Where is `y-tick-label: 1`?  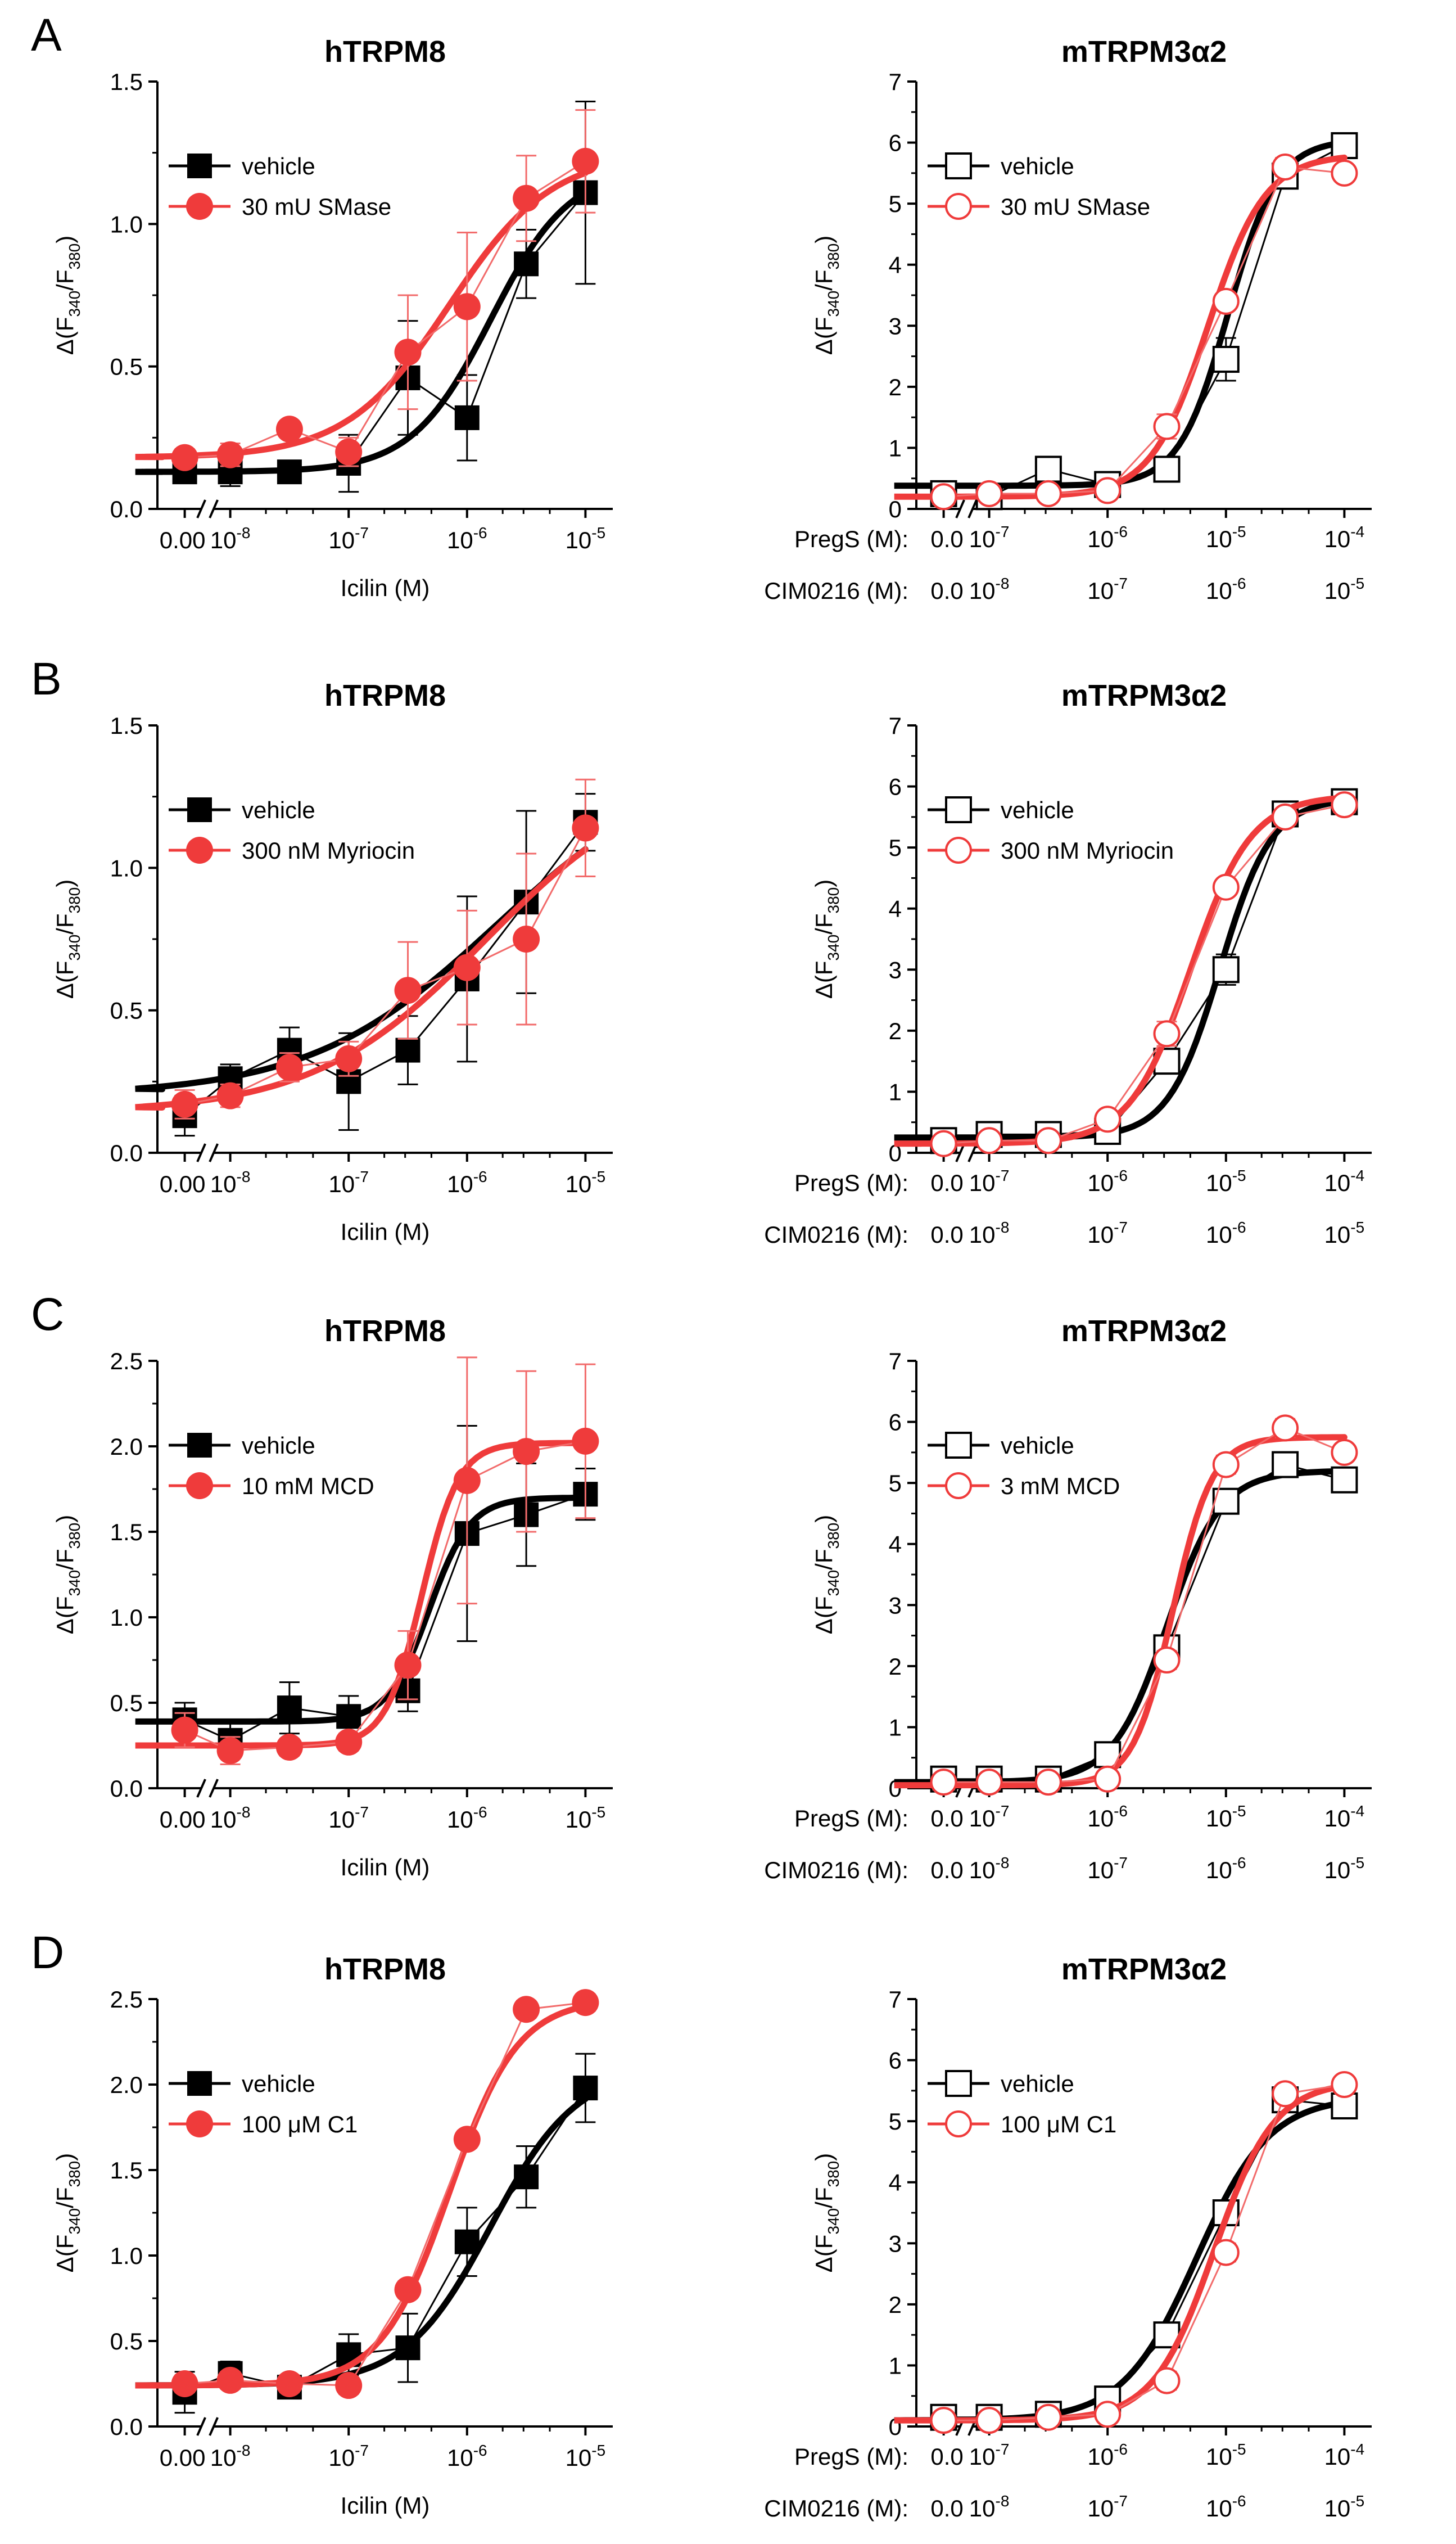
y-tick-label: 1 is located at coordinates (895, 1727).